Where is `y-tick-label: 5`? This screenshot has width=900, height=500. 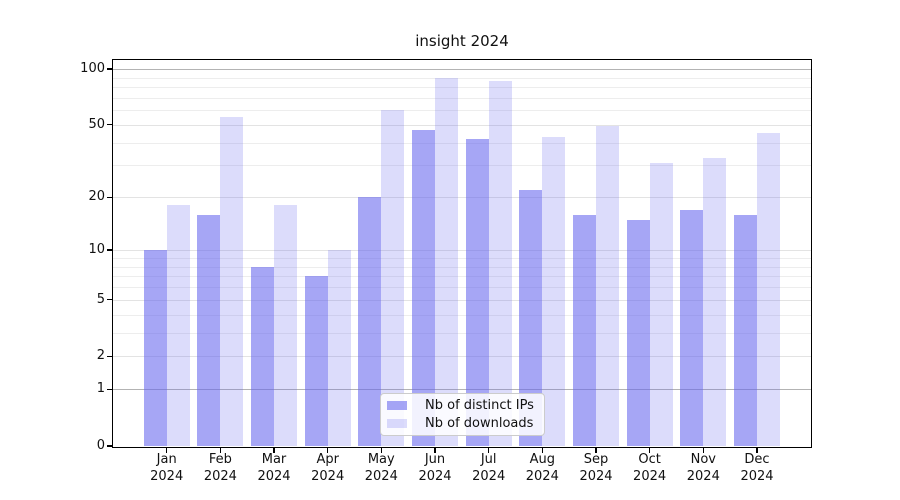
y-tick-label: 5 is located at coordinates (100, 299).